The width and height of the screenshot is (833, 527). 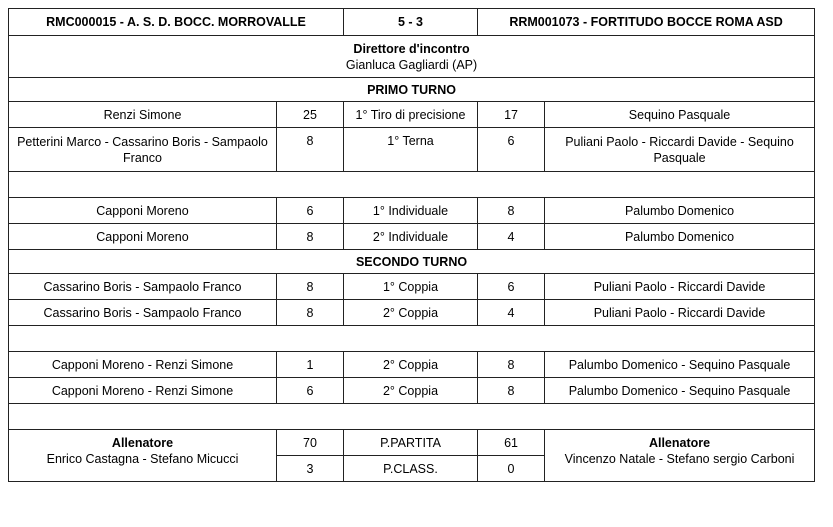 What do you see at coordinates (411, 64) in the screenshot?
I see `director-name: Gianluca Gagliardi (AP)` at bounding box center [411, 64].